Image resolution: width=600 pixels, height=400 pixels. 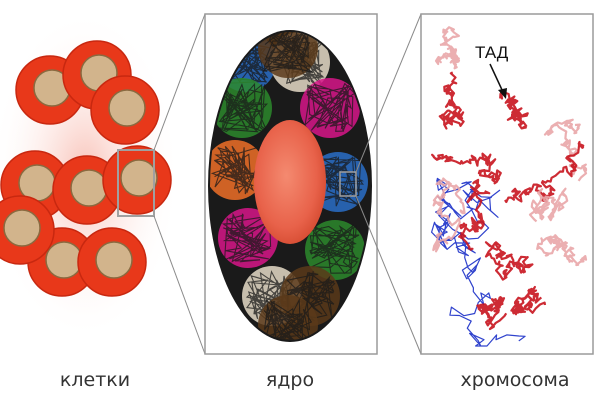 I want to click on nucleolus, so click(x=290, y=182).